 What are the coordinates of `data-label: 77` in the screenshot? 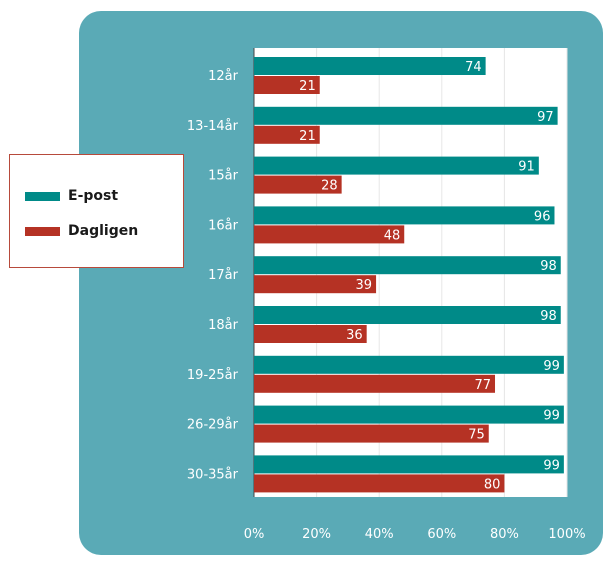 It's located at (482, 385).